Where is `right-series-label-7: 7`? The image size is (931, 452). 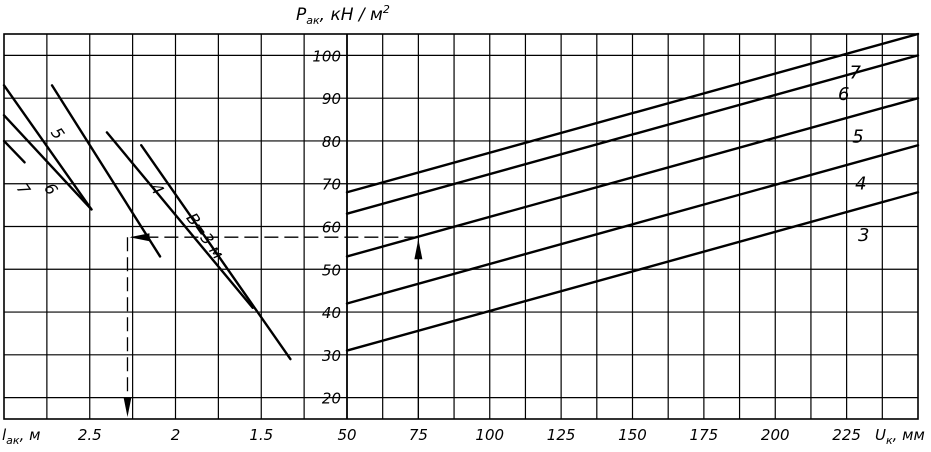 right-series-label-7: 7 is located at coordinates (855, 73).